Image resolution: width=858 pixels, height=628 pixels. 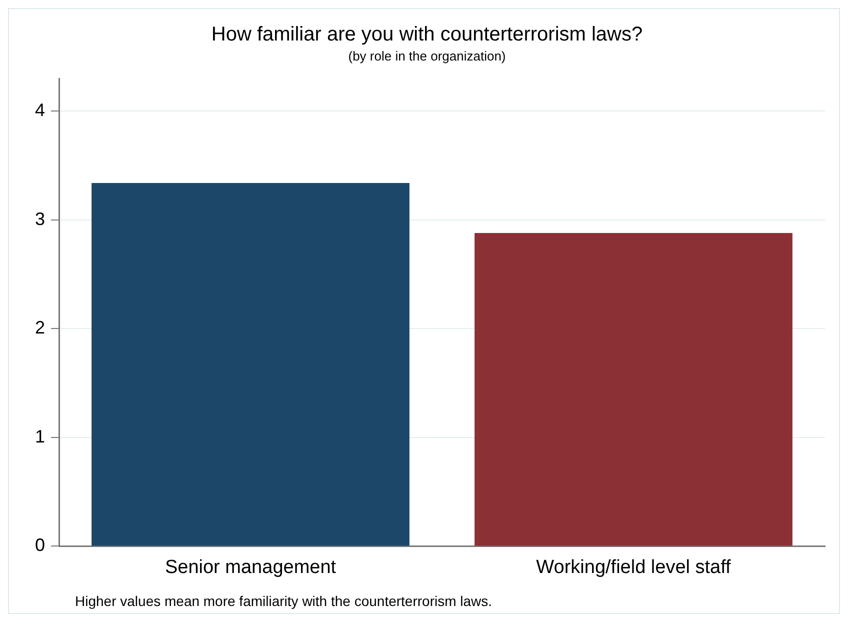 What do you see at coordinates (250, 567) in the screenshot?
I see `x-tick-label: Senior management` at bounding box center [250, 567].